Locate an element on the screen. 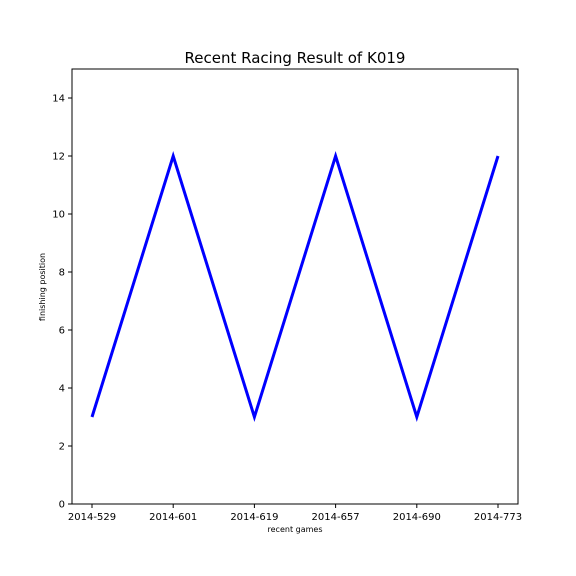  x-tick-label: 2014-773 is located at coordinates (498, 517).